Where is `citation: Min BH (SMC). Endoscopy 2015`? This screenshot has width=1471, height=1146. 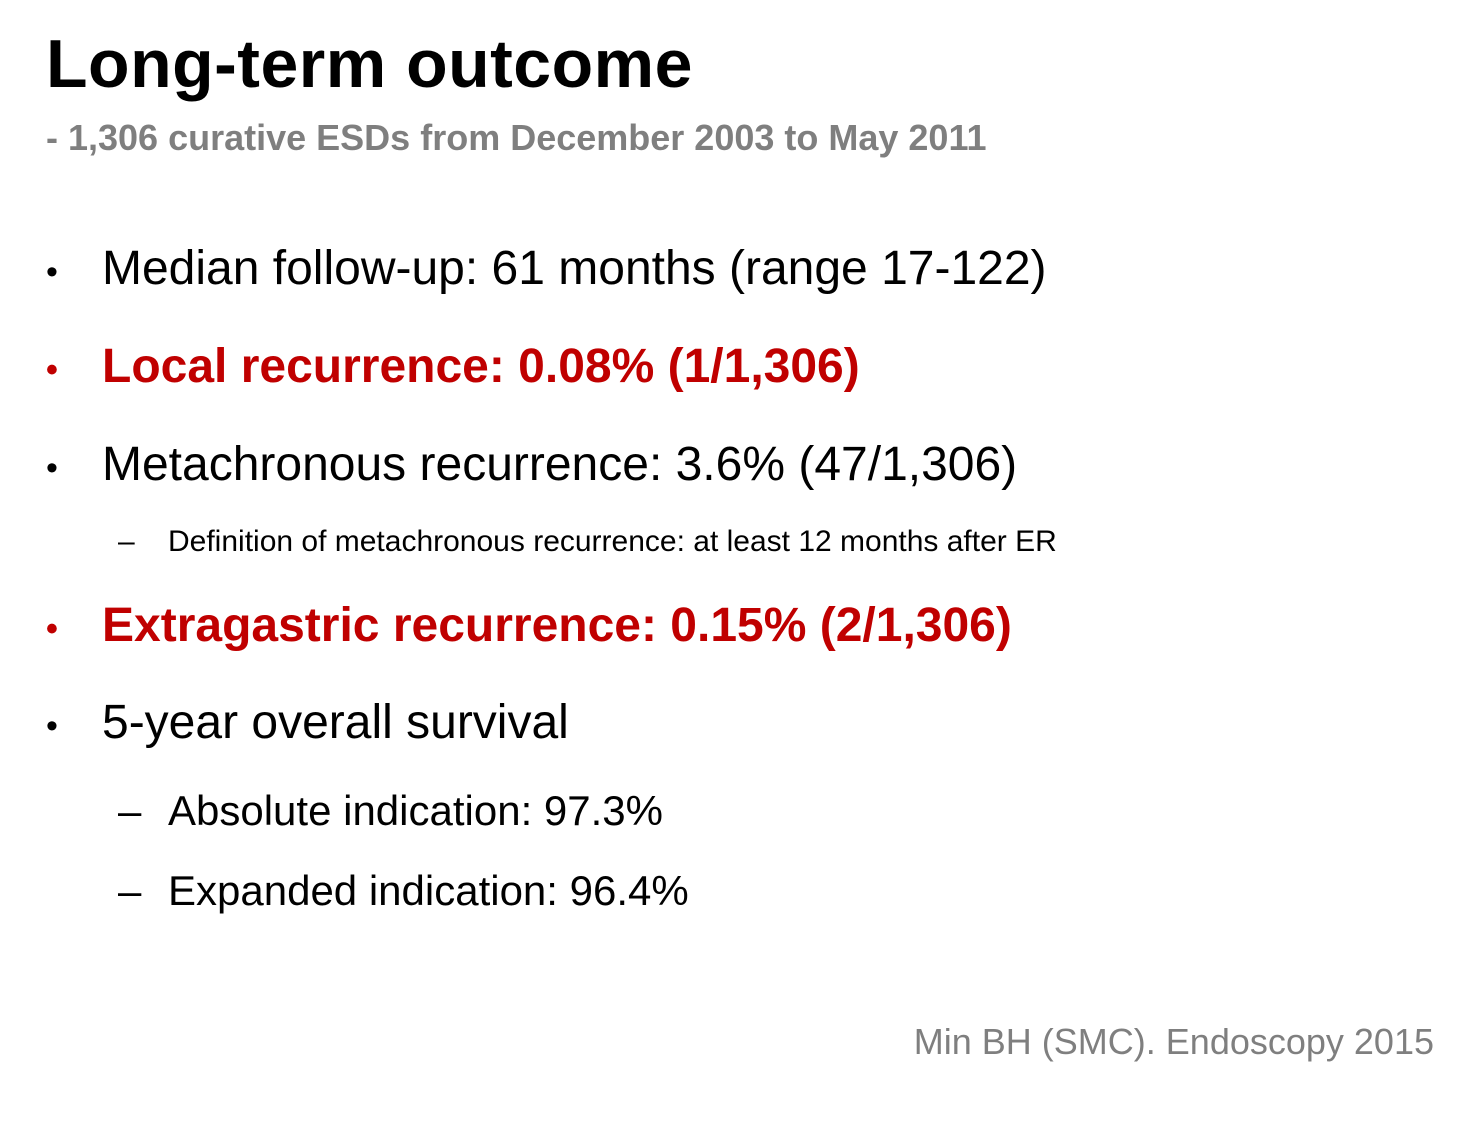 citation: Min BH (SMC). Endoscopy 2015 is located at coordinates (1173, 1041).